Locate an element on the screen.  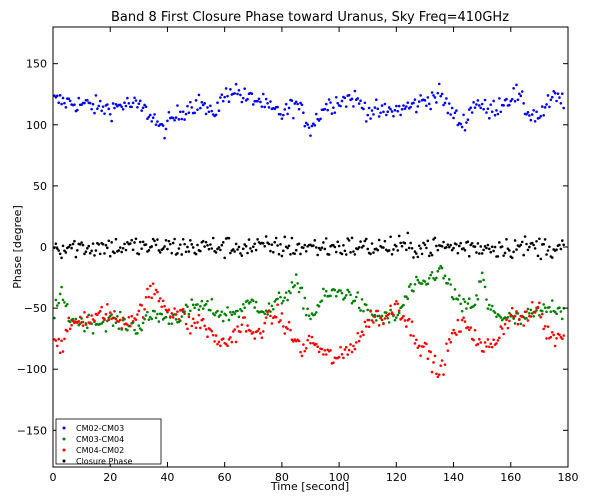
series-closure-phase is located at coordinates (309, 246).